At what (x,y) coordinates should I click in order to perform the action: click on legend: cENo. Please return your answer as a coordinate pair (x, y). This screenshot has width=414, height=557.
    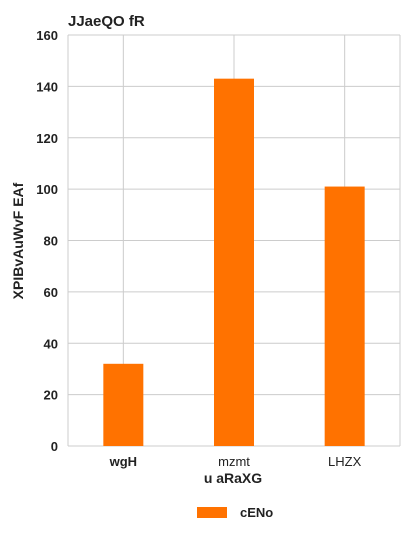
    Looking at the image, I should click on (235, 512).